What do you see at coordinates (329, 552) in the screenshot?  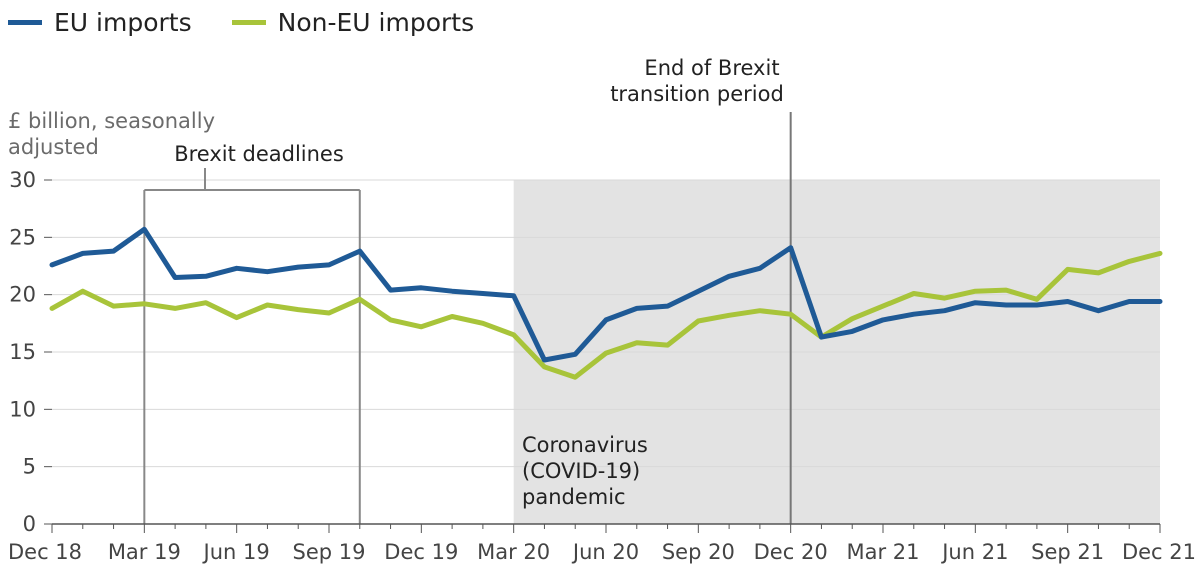 I see `x-tick-label: Sep 19` at bounding box center [329, 552].